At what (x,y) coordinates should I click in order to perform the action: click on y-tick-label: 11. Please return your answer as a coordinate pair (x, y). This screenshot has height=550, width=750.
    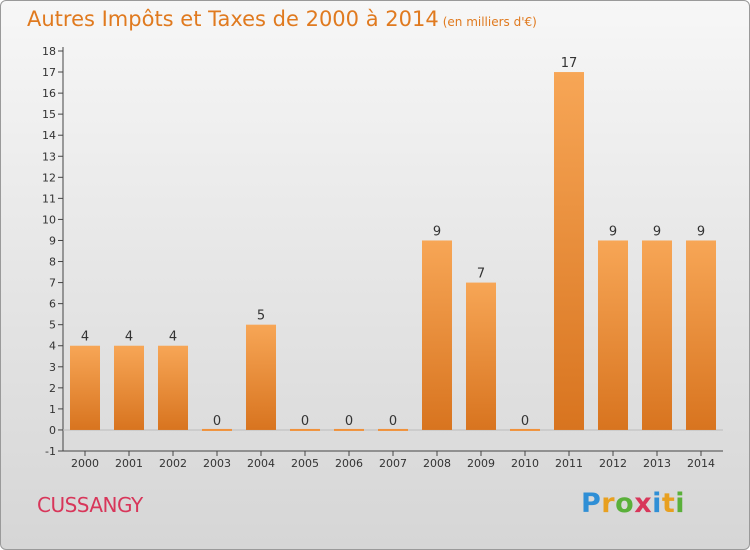
    Looking at the image, I should click on (49, 198).